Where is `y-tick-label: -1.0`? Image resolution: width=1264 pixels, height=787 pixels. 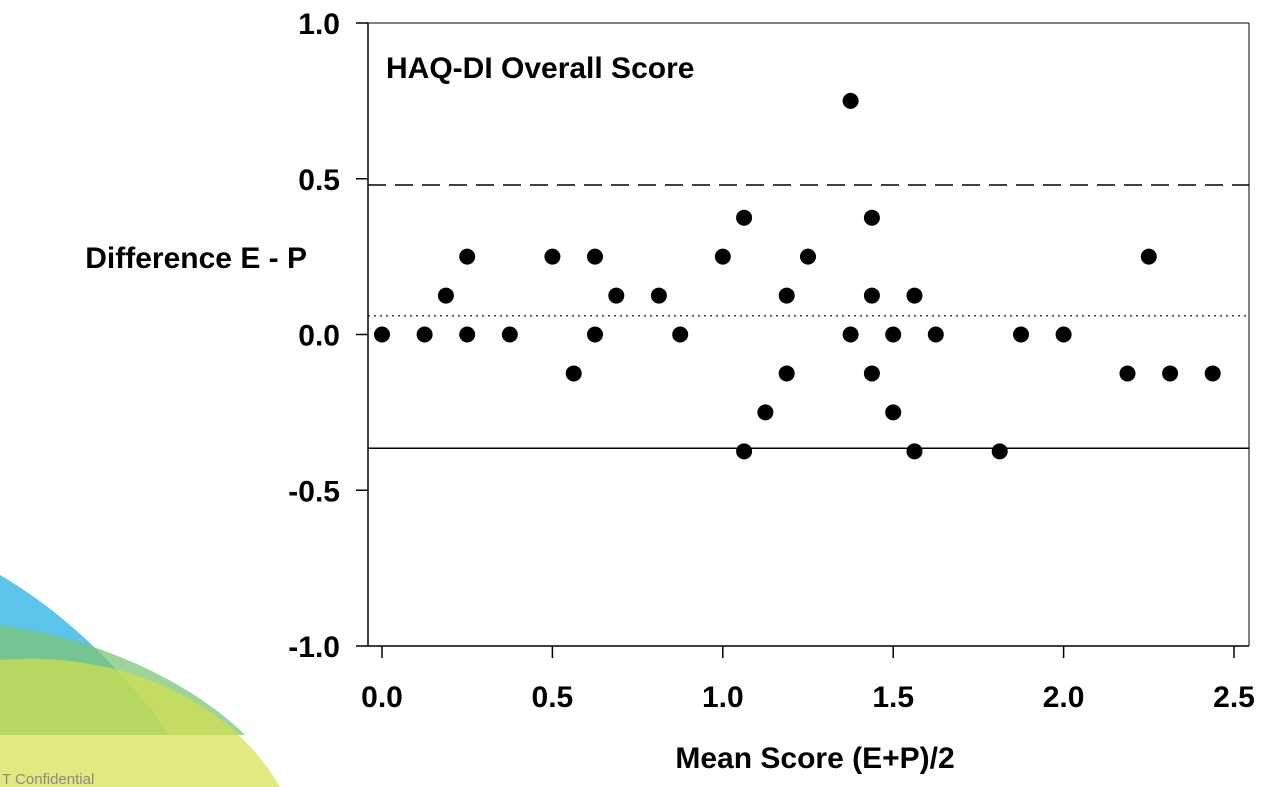
y-tick-label: -1.0 is located at coordinates (314, 647).